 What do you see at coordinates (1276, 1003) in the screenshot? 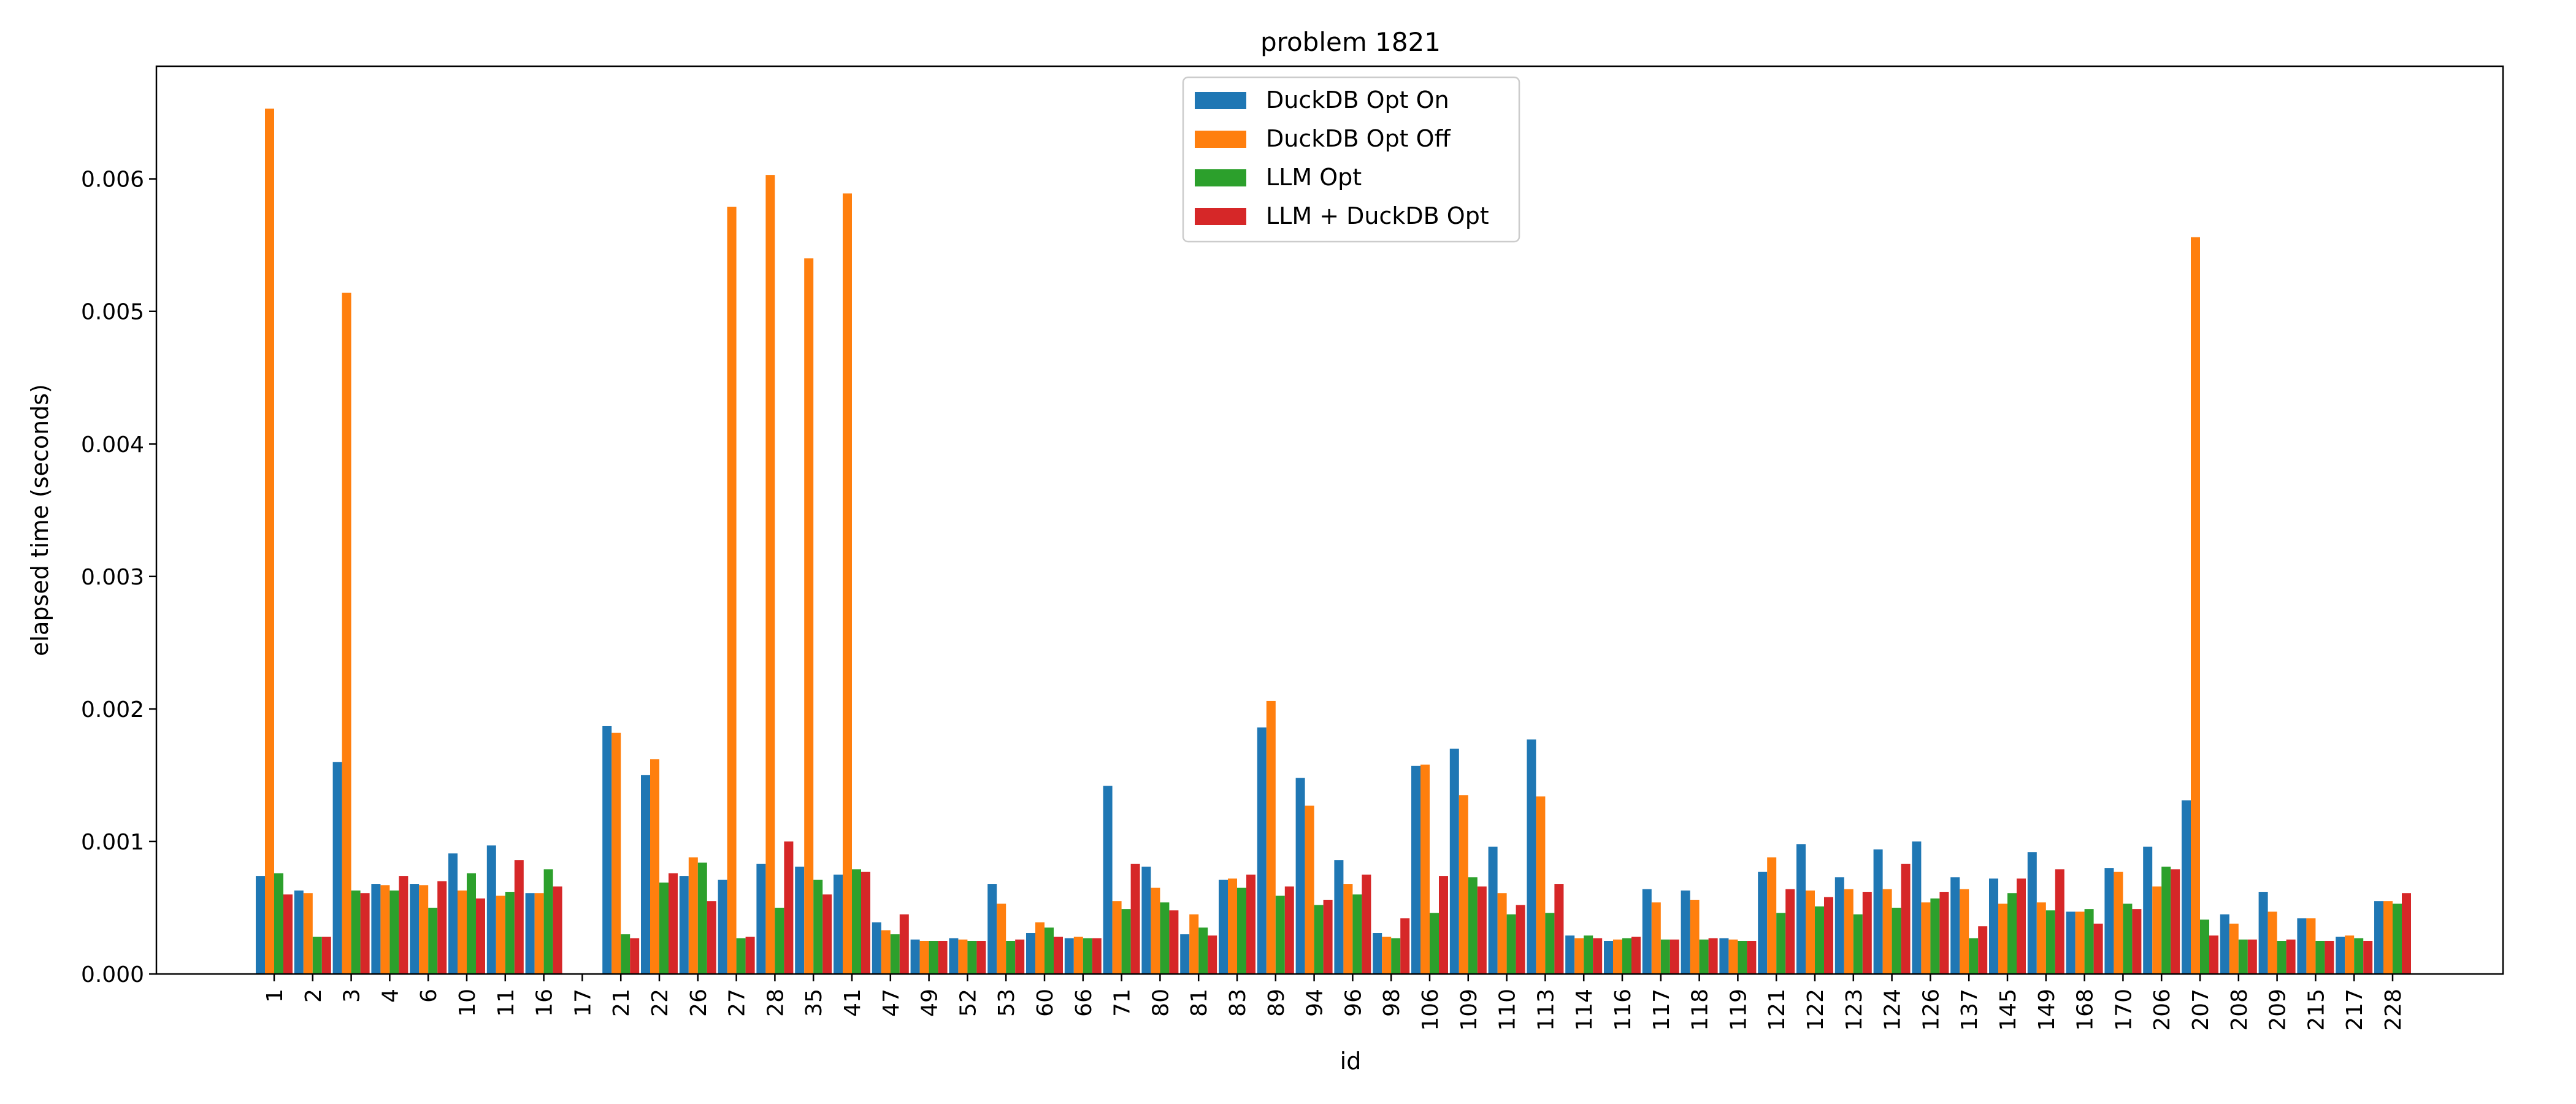
I see `x-tick-label: 89` at bounding box center [1276, 1003].